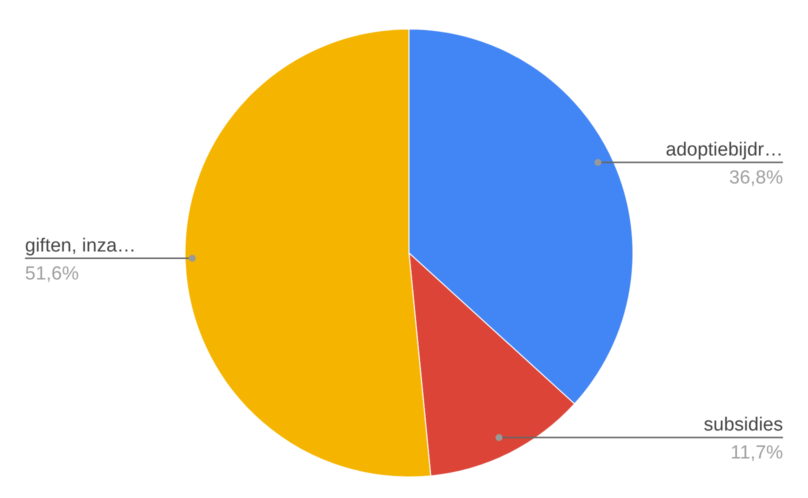  I want to click on slice-label: subsidies, so click(743, 425).